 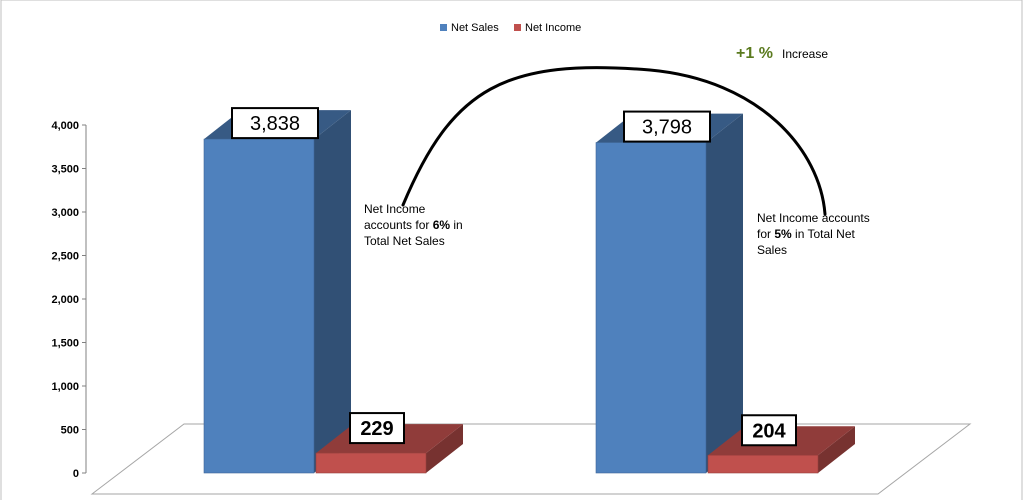 I want to click on legend-item: Net Income, so click(x=547, y=28).